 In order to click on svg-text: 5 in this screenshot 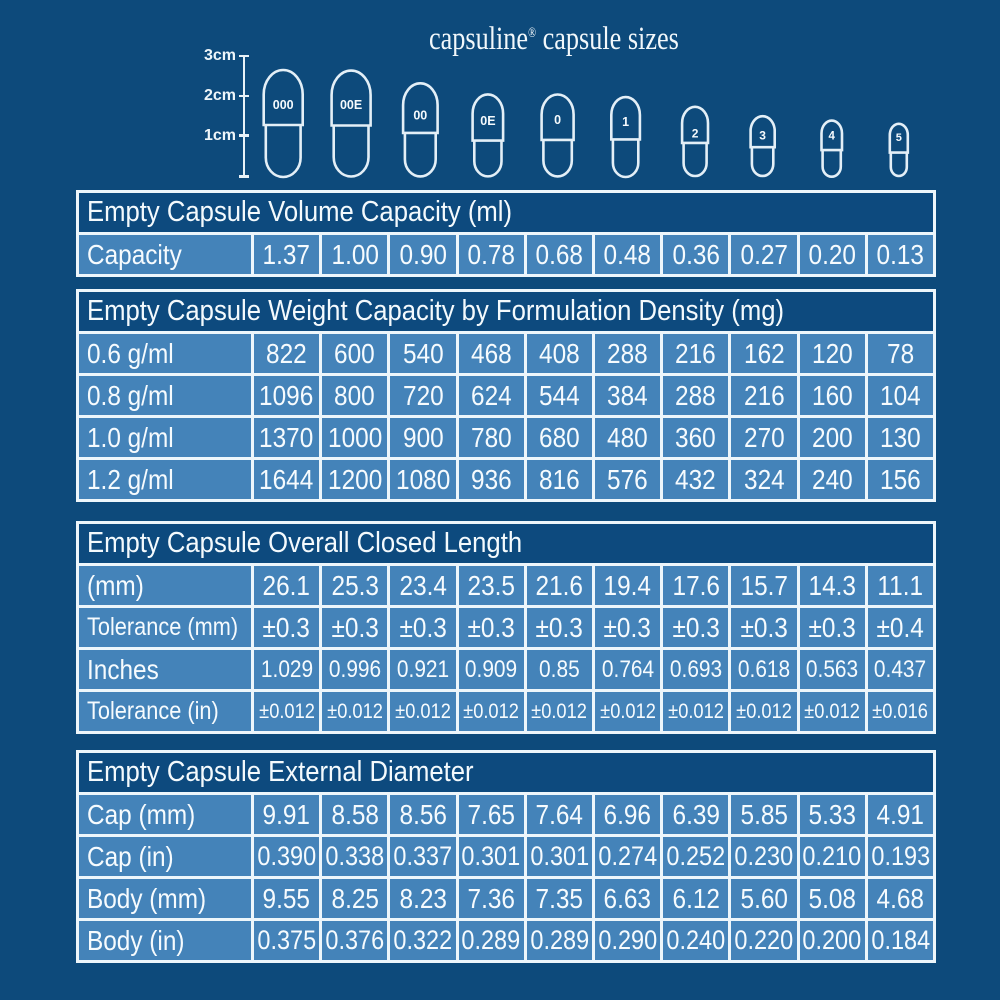, I will do `click(899, 138)`.